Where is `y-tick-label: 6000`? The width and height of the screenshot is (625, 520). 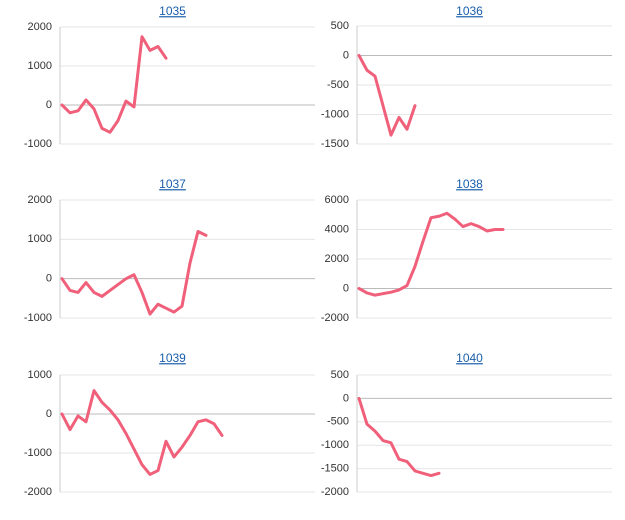
y-tick-label: 6000 is located at coordinates (337, 200).